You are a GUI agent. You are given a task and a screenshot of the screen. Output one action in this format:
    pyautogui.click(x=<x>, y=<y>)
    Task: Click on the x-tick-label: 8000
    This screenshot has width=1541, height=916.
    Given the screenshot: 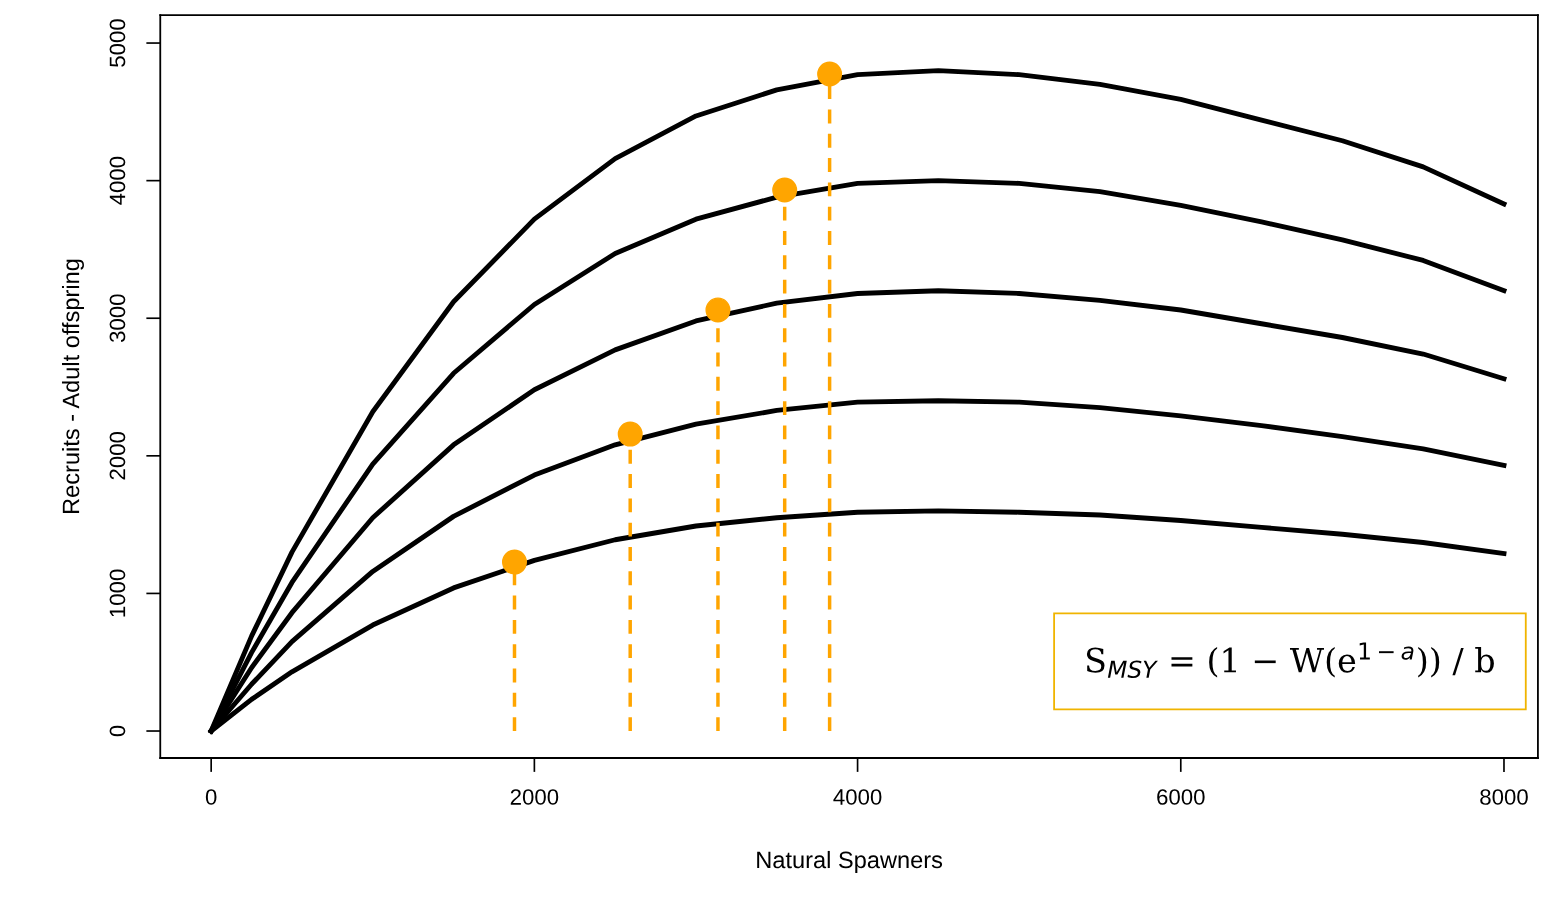 What is the action you would take?
    pyautogui.click(x=1504, y=797)
    